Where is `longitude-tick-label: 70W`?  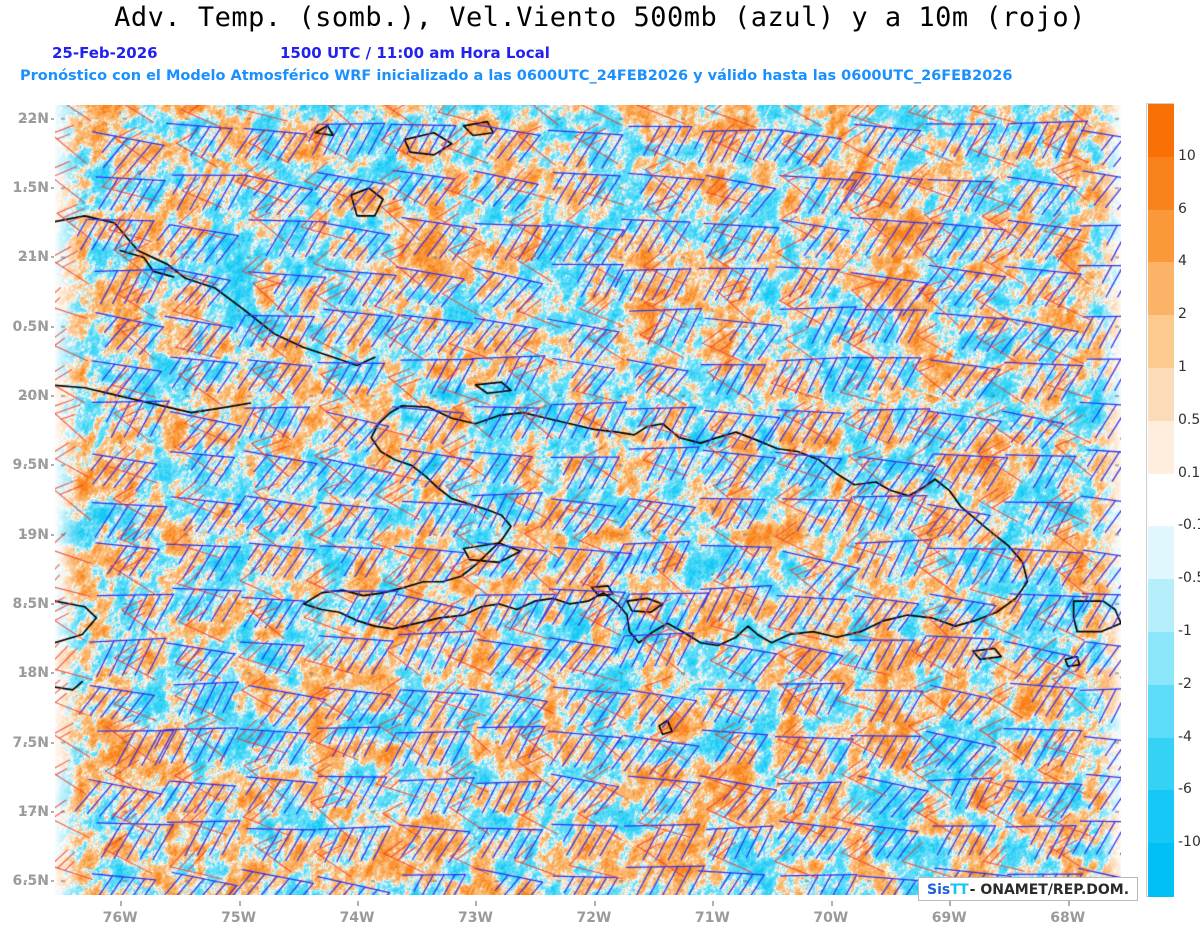
longitude-tick-label: 70W is located at coordinates (831, 918).